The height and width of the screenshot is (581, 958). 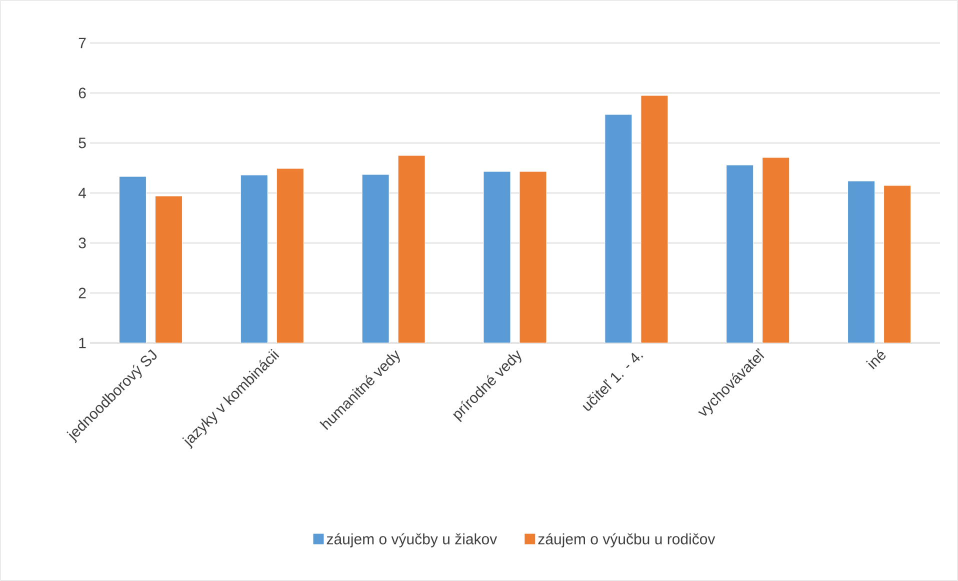 I want to click on y-tick-label: 5, so click(x=82, y=143).